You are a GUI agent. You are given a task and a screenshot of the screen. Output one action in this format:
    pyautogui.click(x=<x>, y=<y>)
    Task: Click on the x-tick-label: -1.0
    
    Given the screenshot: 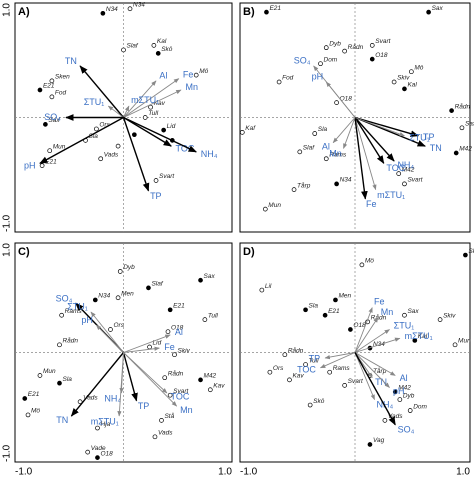 What is the action you would take?
    pyautogui.click(x=249, y=472)
    